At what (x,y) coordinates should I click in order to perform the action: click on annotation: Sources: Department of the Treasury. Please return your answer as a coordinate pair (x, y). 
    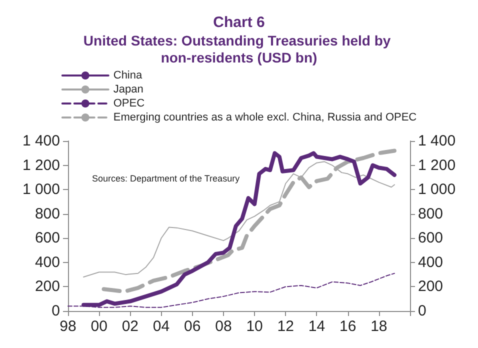
    Looking at the image, I should click on (166, 179).